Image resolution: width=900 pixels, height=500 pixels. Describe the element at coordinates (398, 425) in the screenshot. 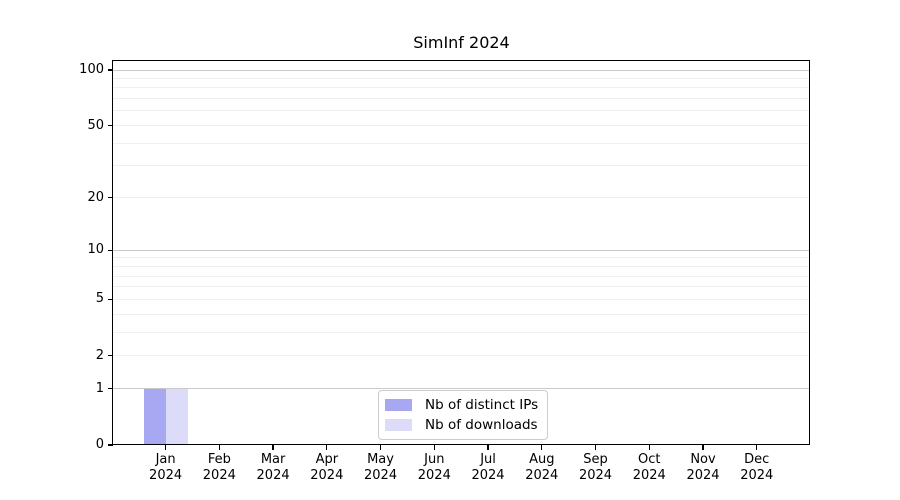

I see `legend-swatch-downloads` at that location.